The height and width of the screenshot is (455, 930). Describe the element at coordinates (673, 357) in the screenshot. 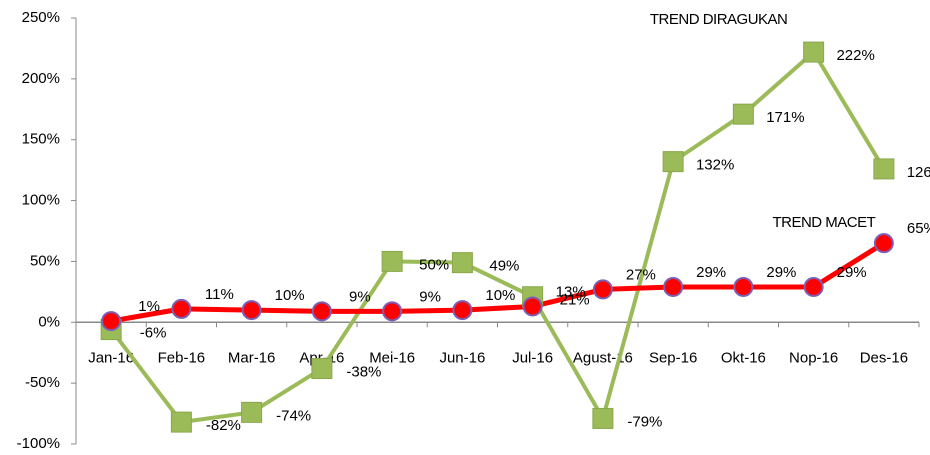

I see `x-tick-label: Sep-16` at that location.